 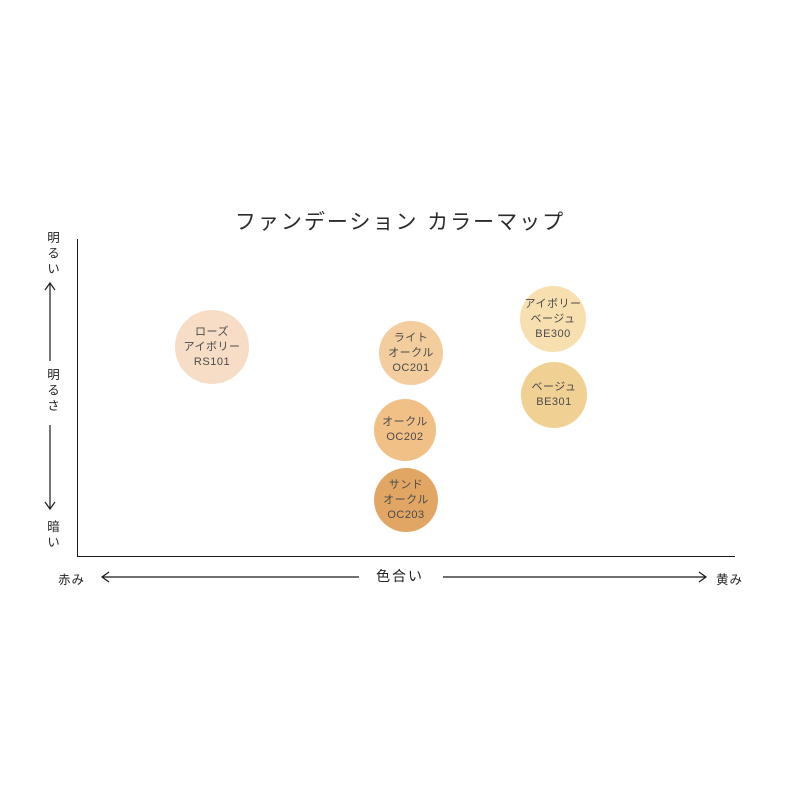 I want to click on shade-code: BE301, so click(x=554, y=402).